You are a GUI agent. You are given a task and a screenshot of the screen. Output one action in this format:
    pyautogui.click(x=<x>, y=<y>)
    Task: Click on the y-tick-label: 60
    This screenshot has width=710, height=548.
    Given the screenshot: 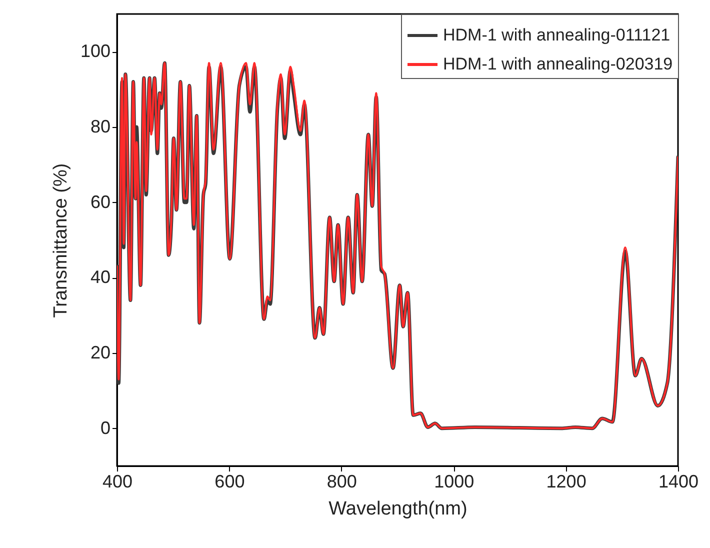 What is the action you would take?
    pyautogui.click(x=100, y=202)
    